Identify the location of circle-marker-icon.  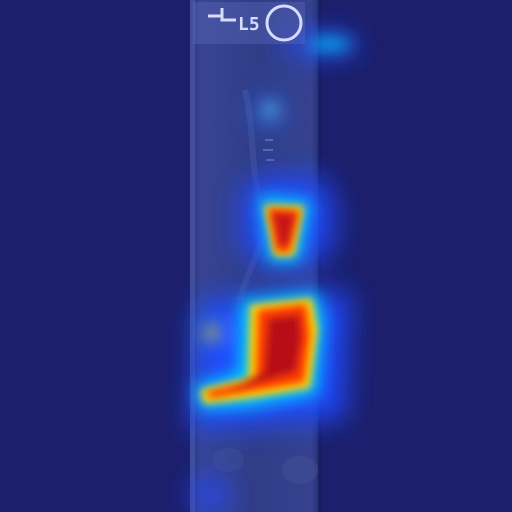
(284, 23).